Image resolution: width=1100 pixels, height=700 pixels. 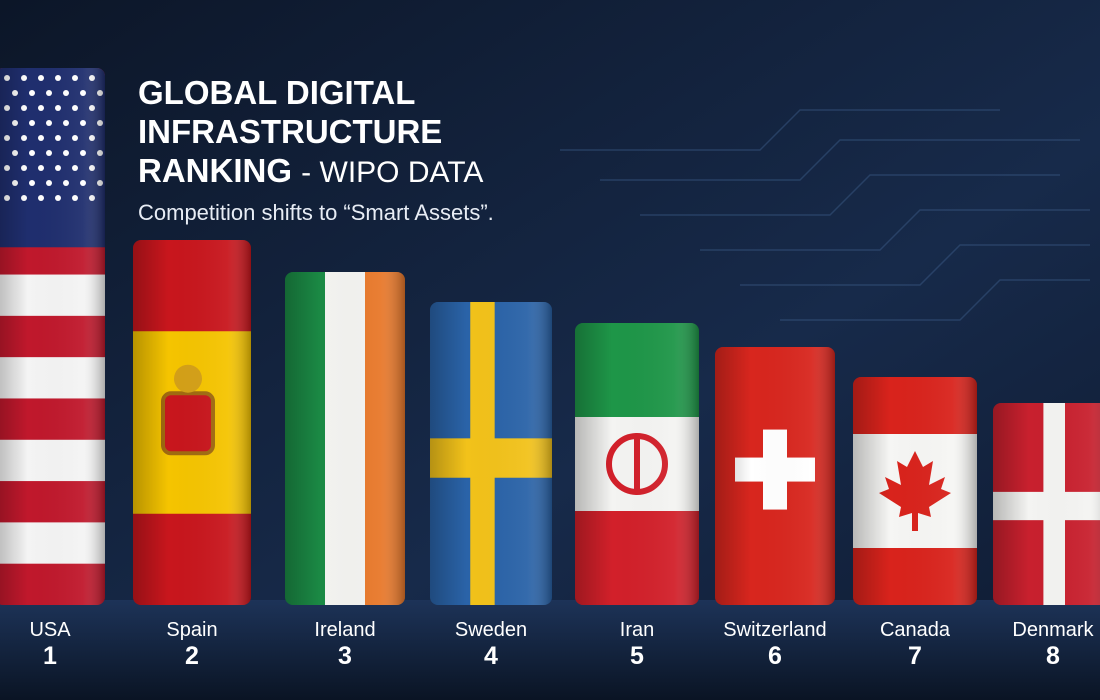 I want to click on country-name: Canada, so click(x=915, y=630).